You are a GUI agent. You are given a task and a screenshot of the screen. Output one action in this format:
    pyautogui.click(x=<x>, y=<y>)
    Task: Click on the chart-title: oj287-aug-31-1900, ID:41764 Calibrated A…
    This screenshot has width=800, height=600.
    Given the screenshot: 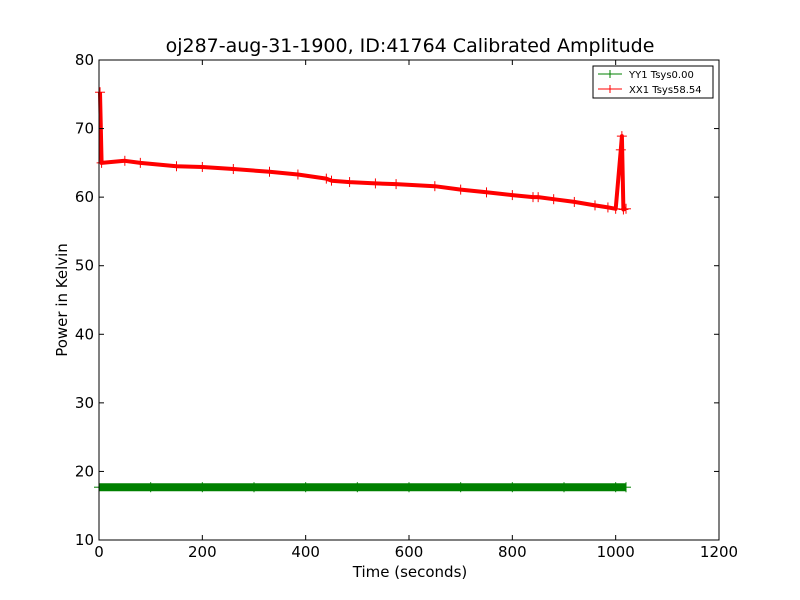 What is the action you would take?
    pyautogui.click(x=410, y=46)
    